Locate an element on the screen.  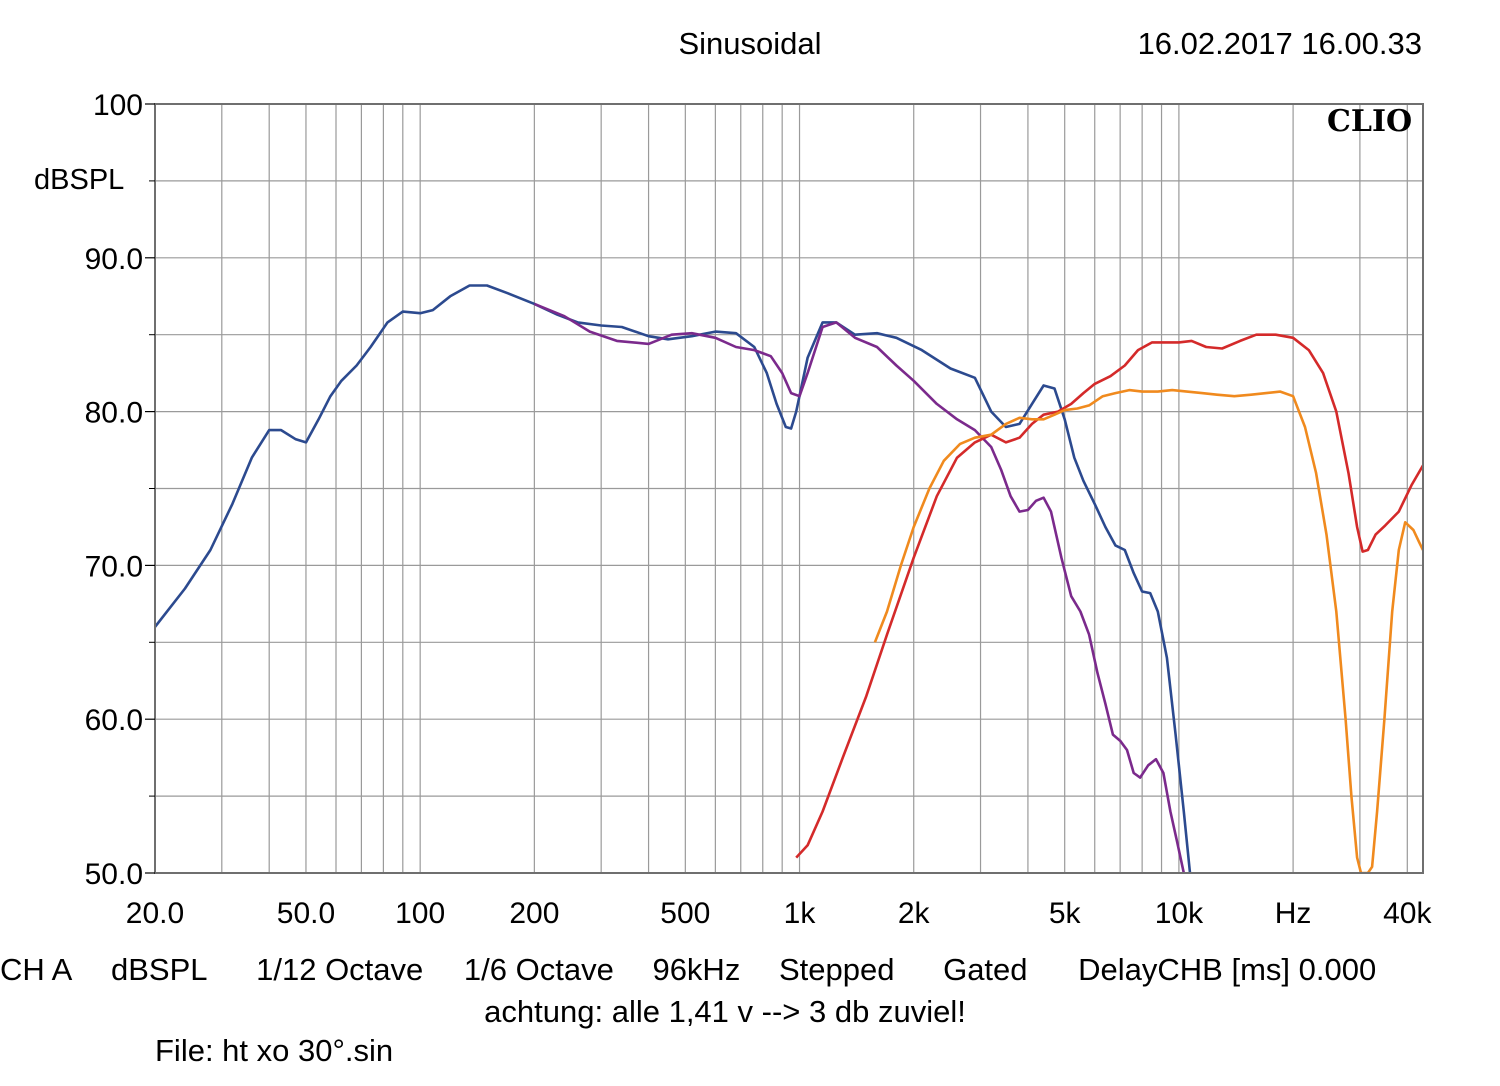
y-axis-label: dBSPL is located at coordinates (79, 180).